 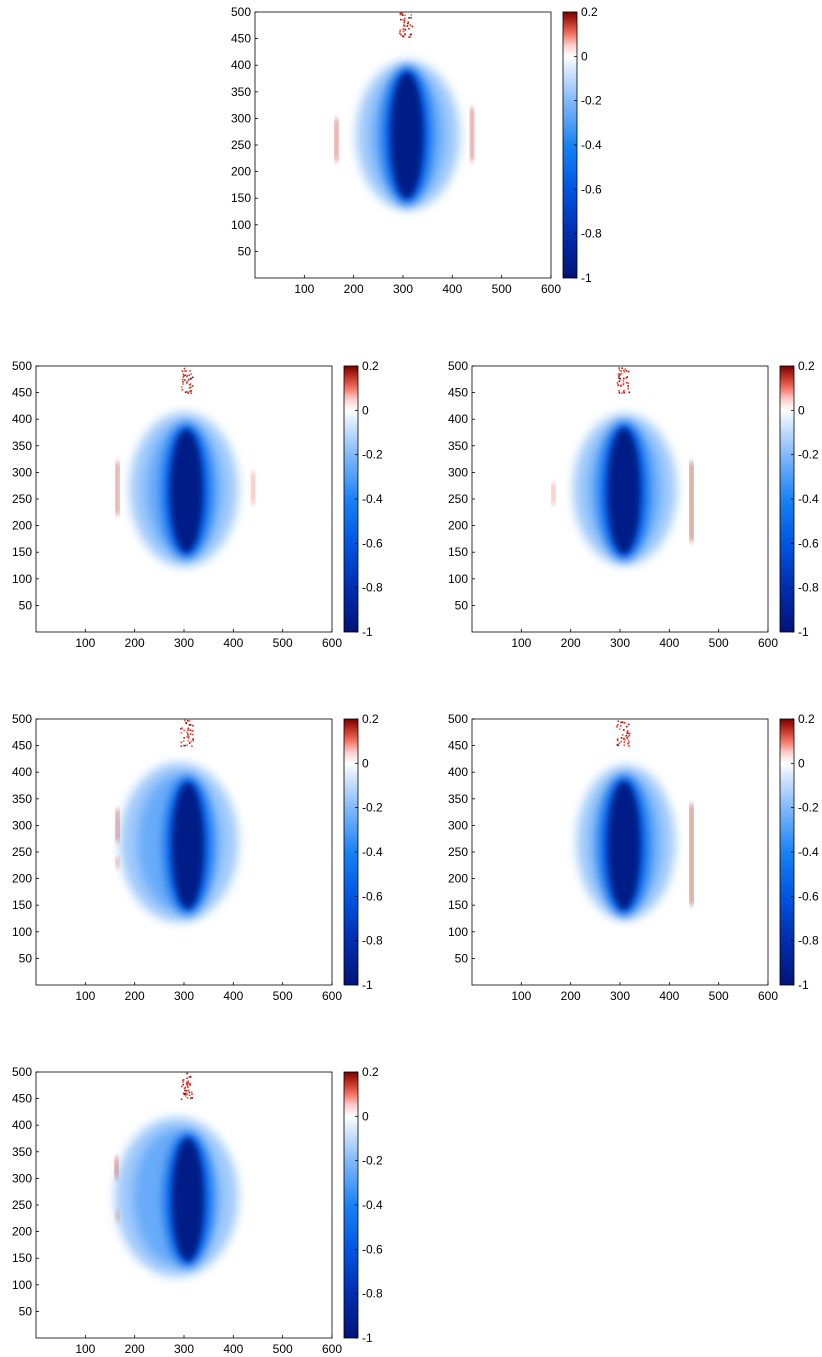 What do you see at coordinates (367, 632) in the screenshot?
I see `colorbar-tick-label: -1` at bounding box center [367, 632].